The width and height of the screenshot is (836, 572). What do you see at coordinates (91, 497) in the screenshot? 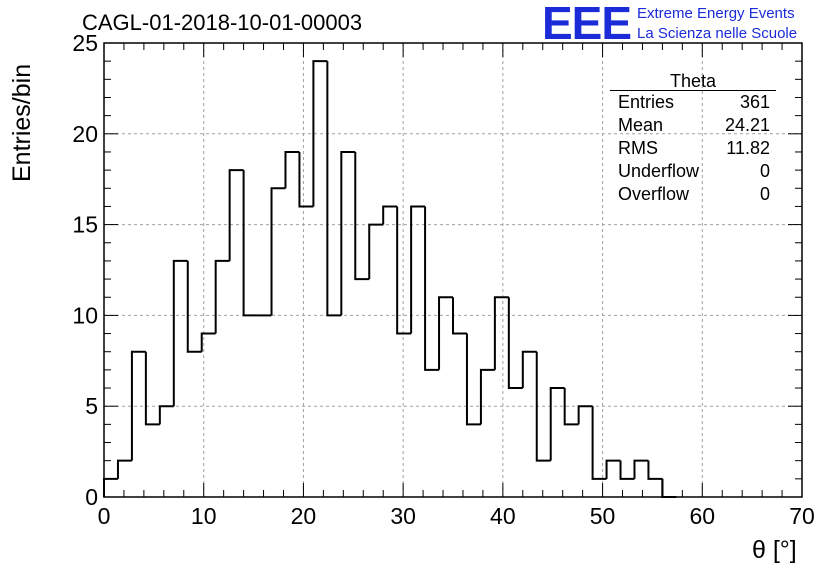
I see `y-tick-label: 0` at bounding box center [91, 497].